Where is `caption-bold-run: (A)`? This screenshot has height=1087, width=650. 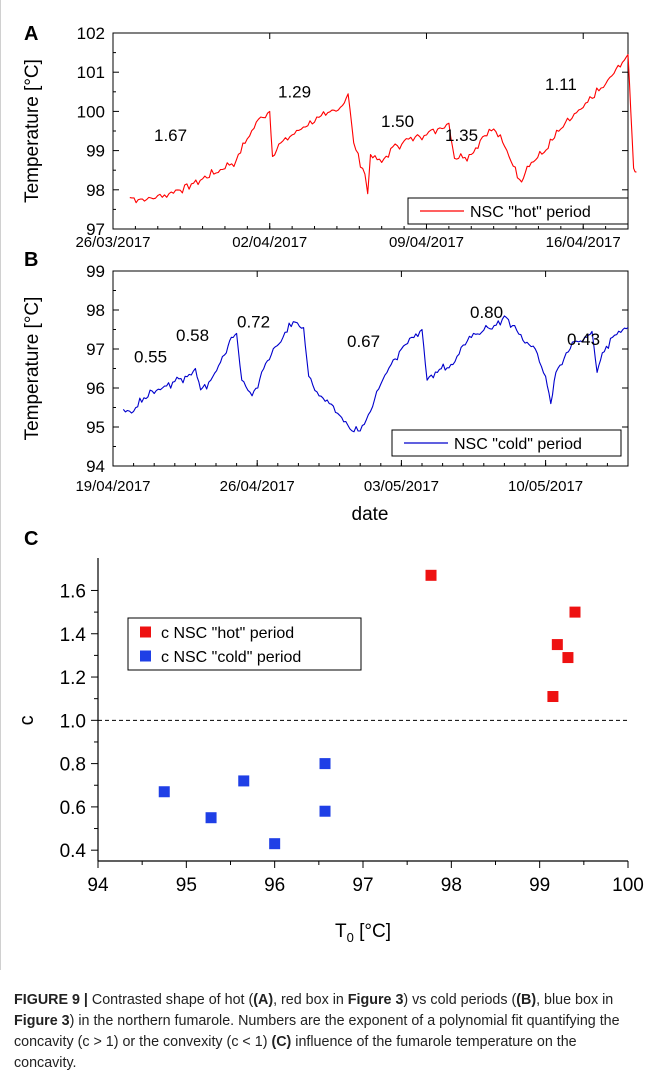 caption-bold-run: (A) is located at coordinates (263, 1000).